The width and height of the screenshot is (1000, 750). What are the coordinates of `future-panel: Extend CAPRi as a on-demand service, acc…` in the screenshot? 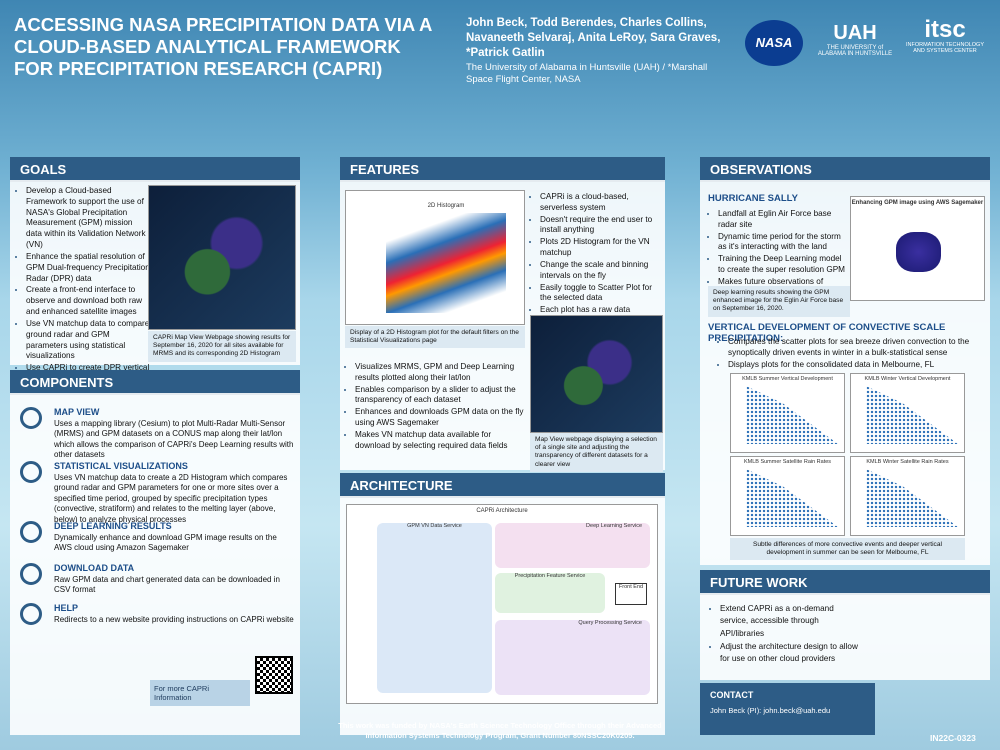 It's located at (845, 636).